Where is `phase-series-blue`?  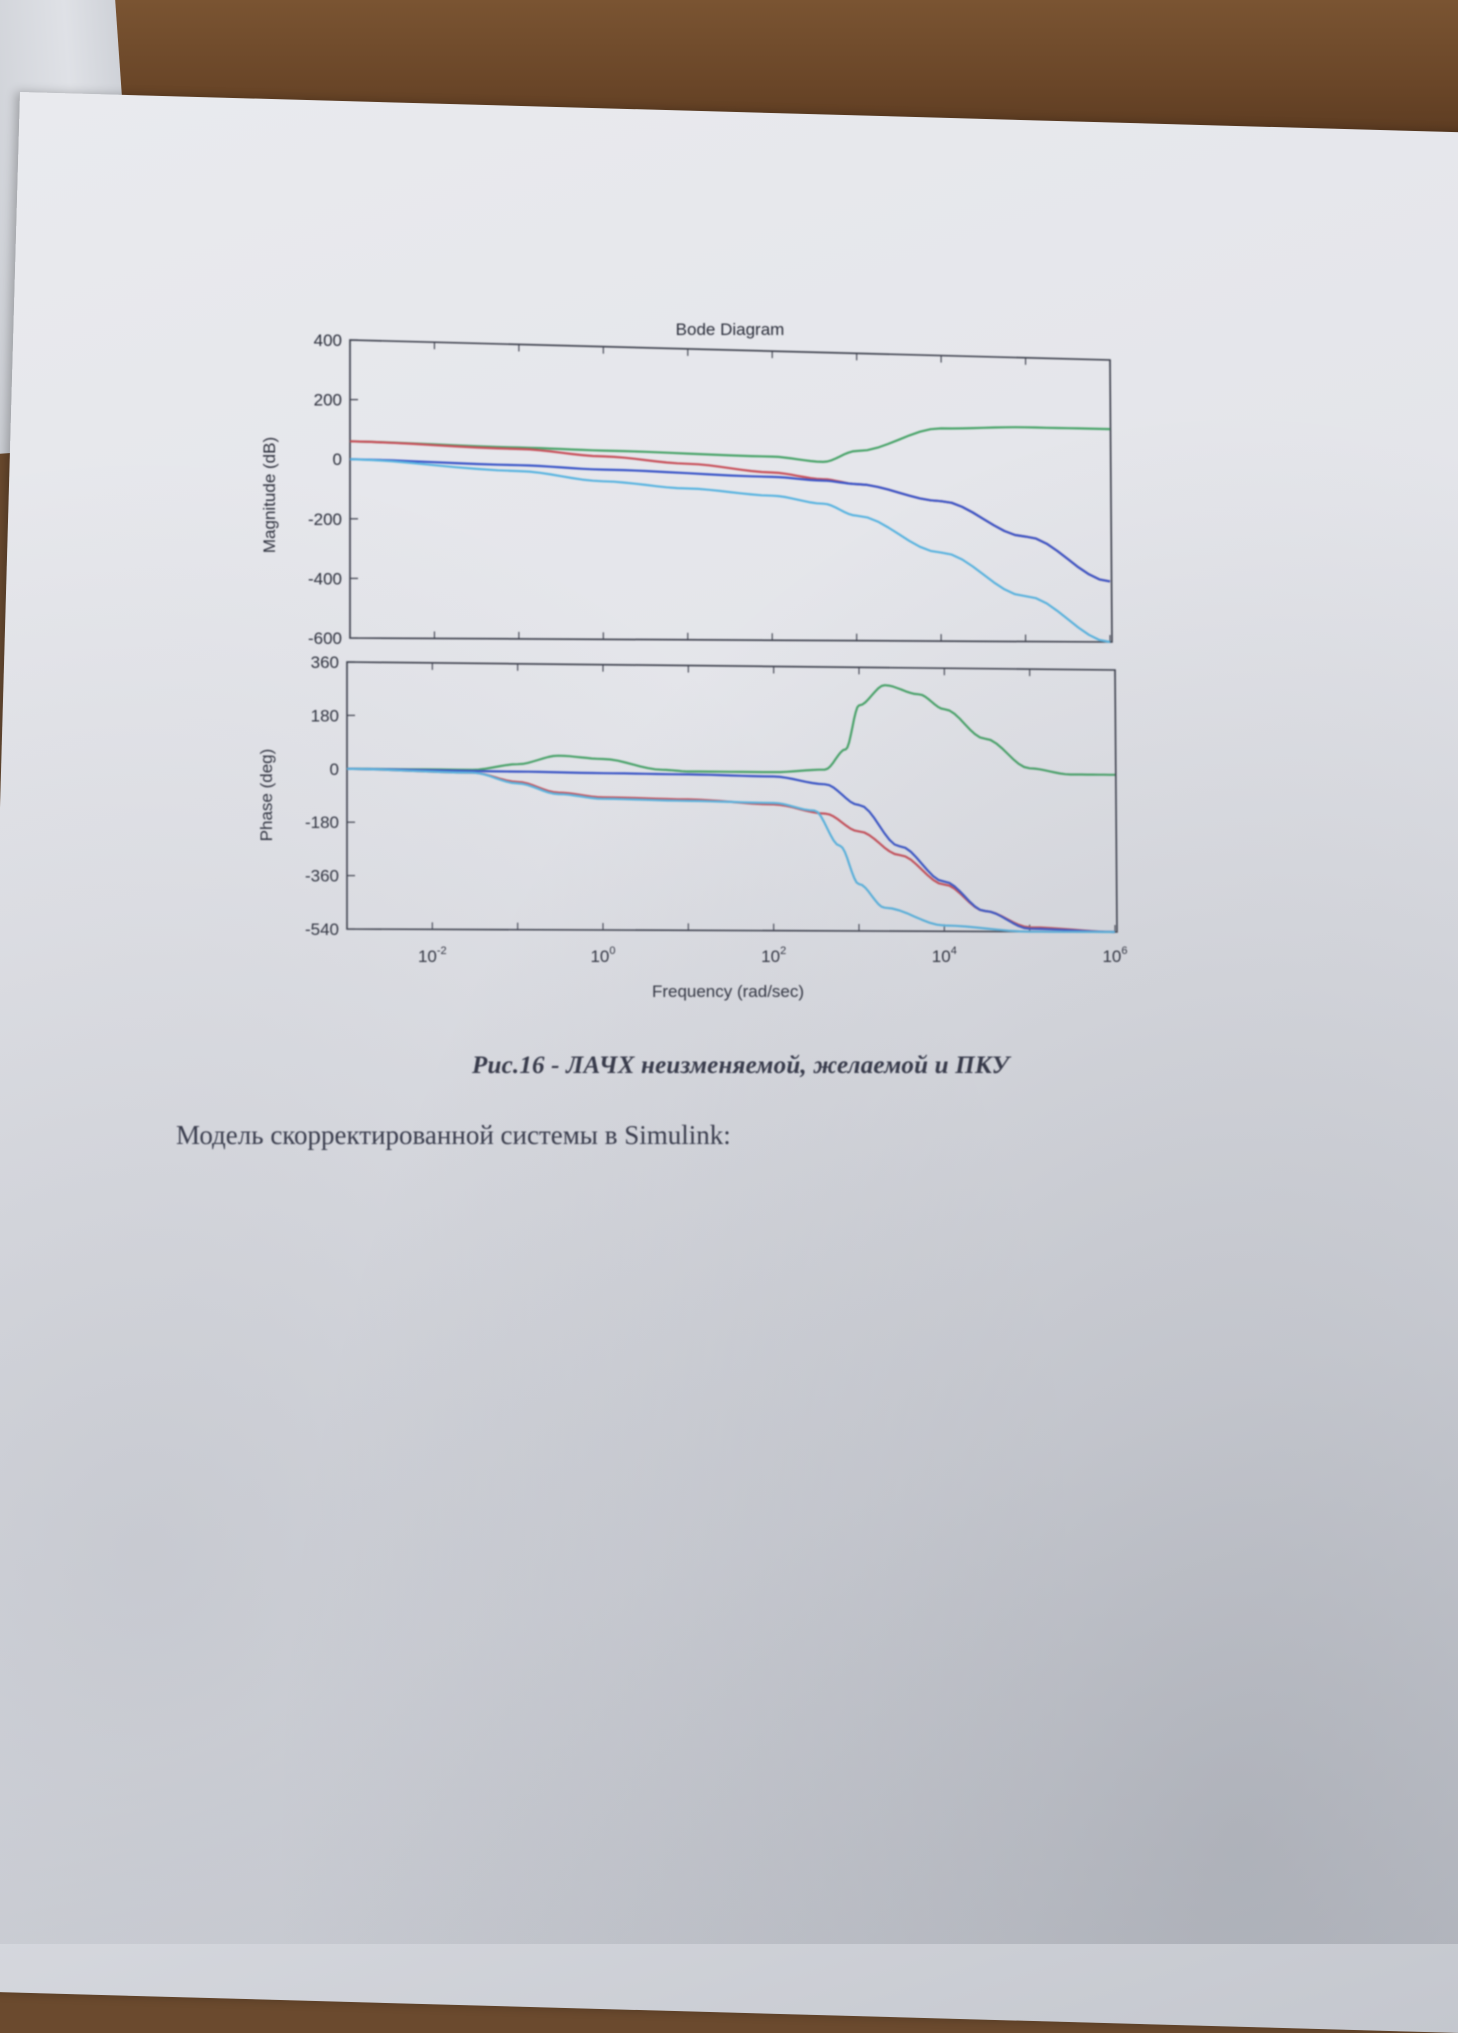
phase-series-blue is located at coordinates (731, 850).